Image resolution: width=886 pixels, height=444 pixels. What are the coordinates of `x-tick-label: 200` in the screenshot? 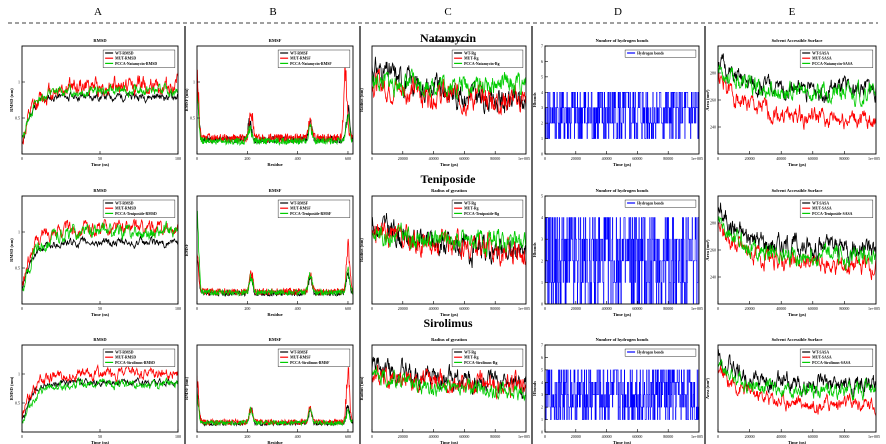 It's located at (247, 436).